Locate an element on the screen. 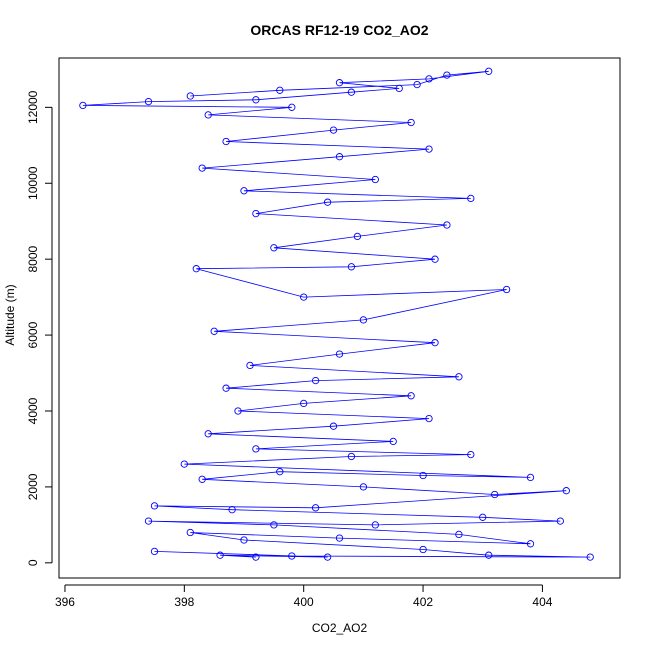 This screenshot has width=650, height=650. y-axis: 0 2000 4000 6000 8000 10000 12000 is located at coordinates (39, 328).